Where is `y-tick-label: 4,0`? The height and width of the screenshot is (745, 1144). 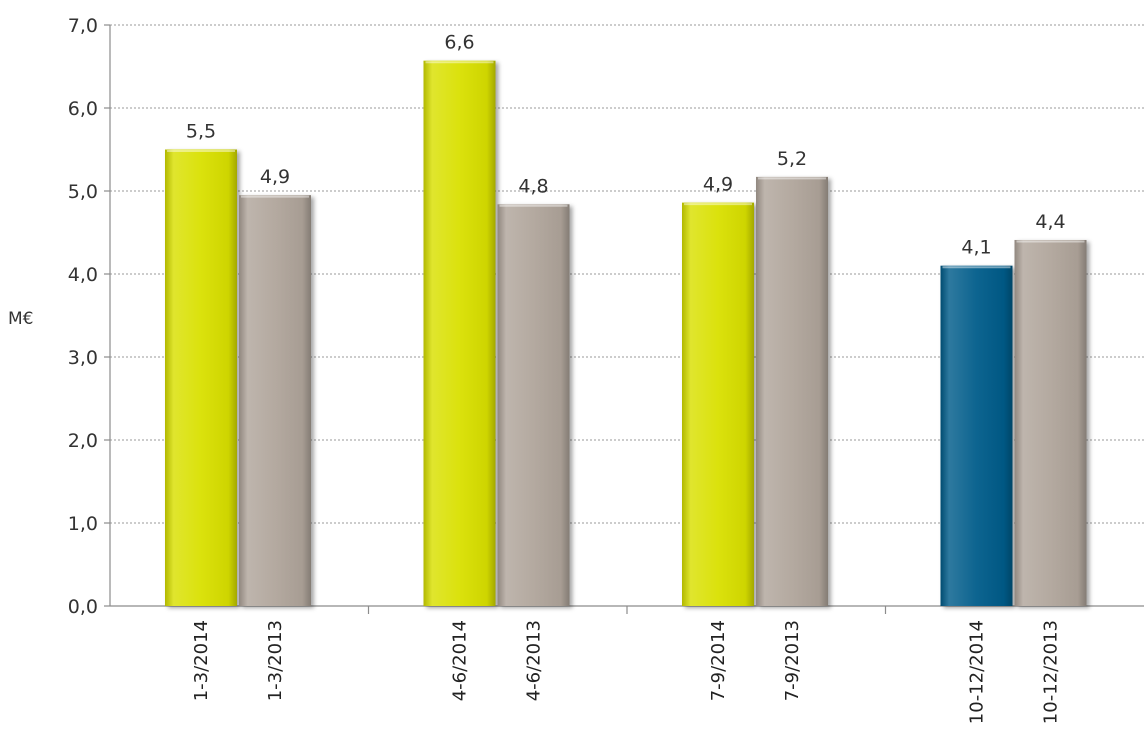 y-tick-label: 4,0 is located at coordinates (83, 275).